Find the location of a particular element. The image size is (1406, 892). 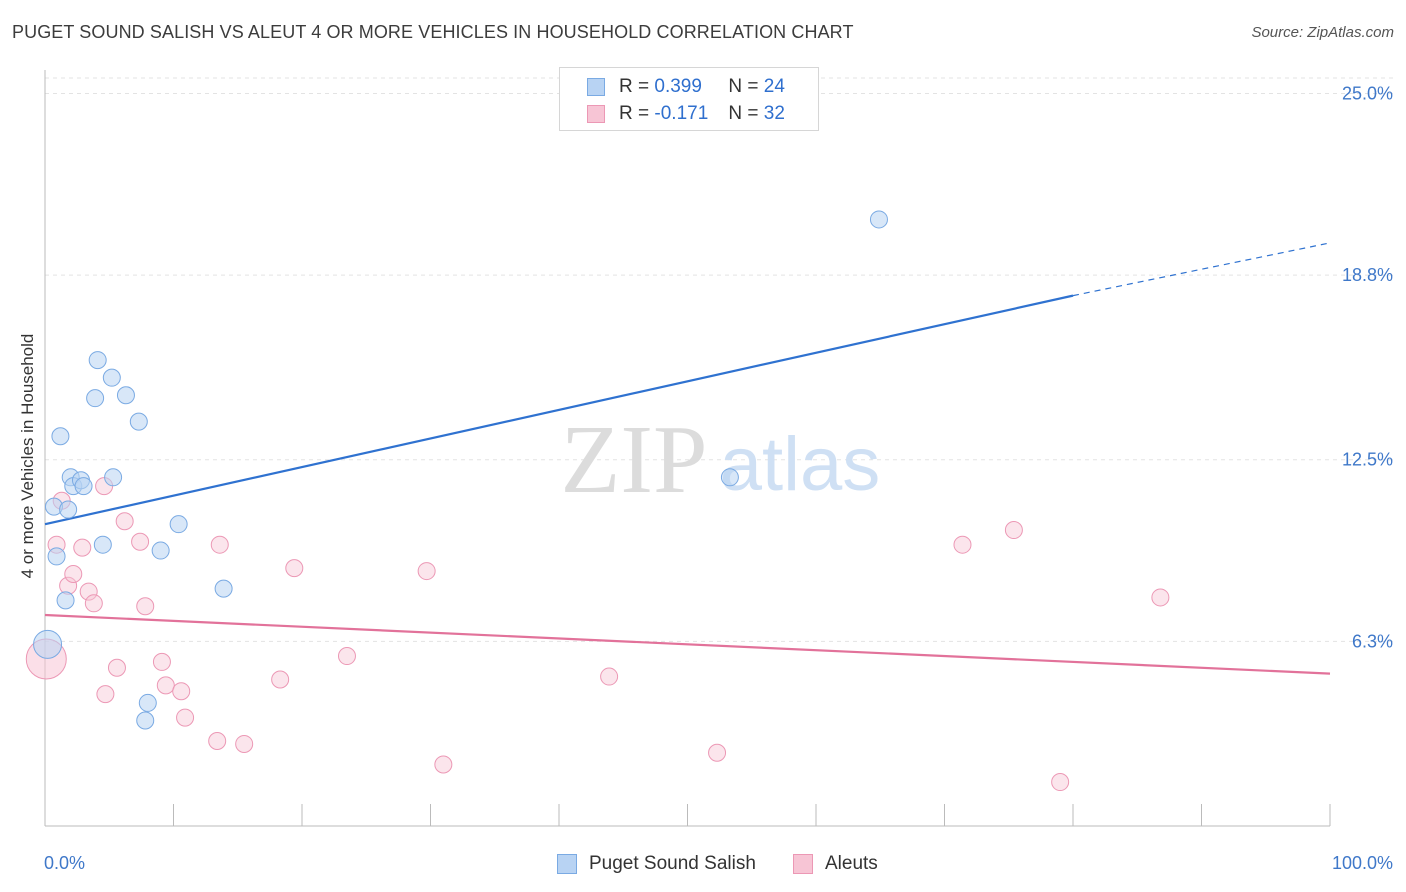

bottom-legend-salish: Puget Sound Salish is located at coordinates (656, 864).